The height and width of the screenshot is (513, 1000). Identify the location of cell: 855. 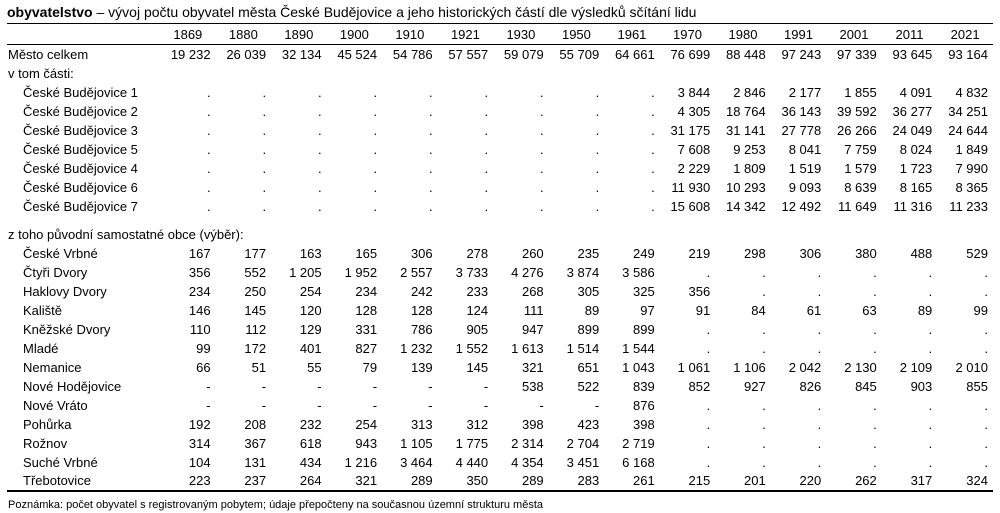
(977, 386).